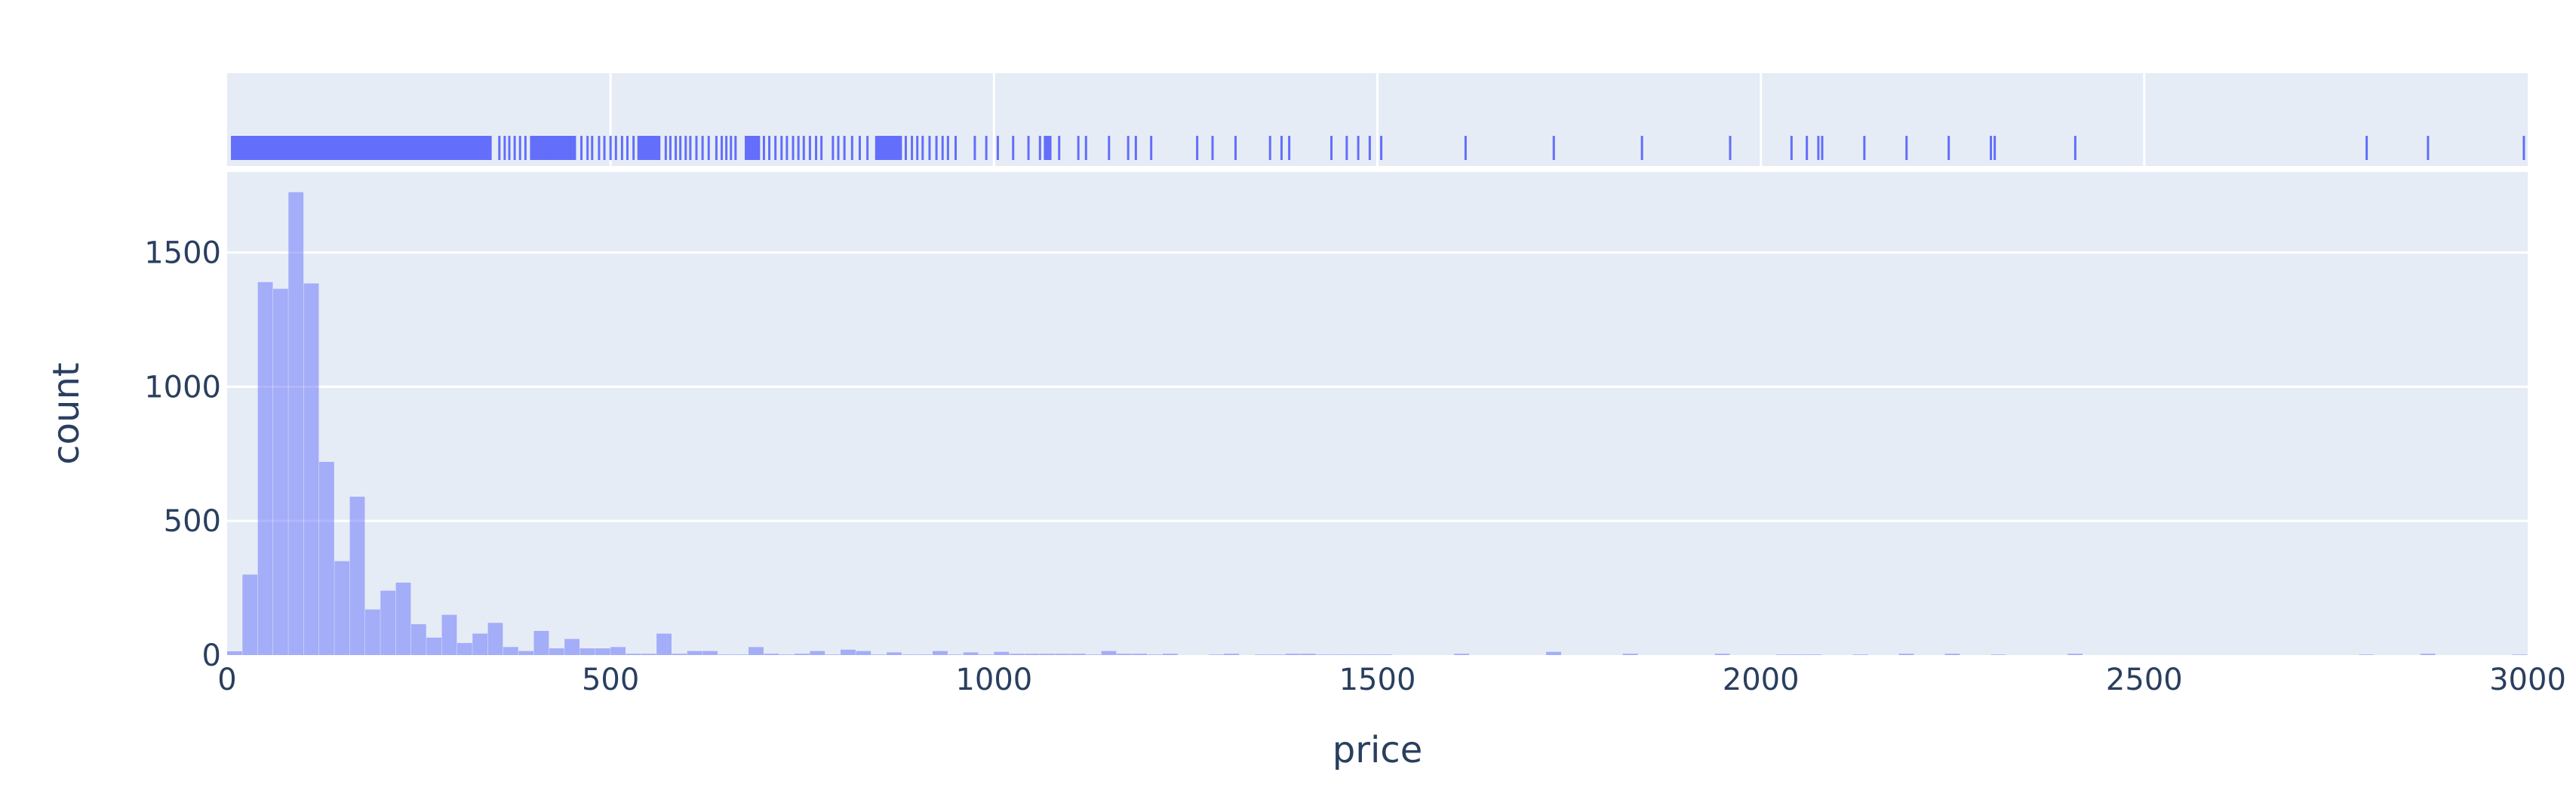  Describe the element at coordinates (2144, 680) in the screenshot. I see `x-tick-label: 2500` at that location.